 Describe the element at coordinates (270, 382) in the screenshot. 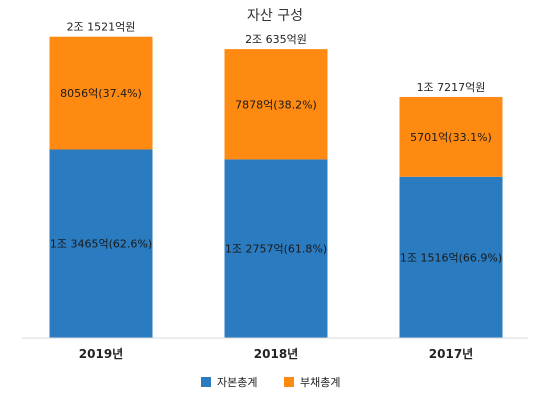

I see `legend: 자본총계 부채총계` at that location.